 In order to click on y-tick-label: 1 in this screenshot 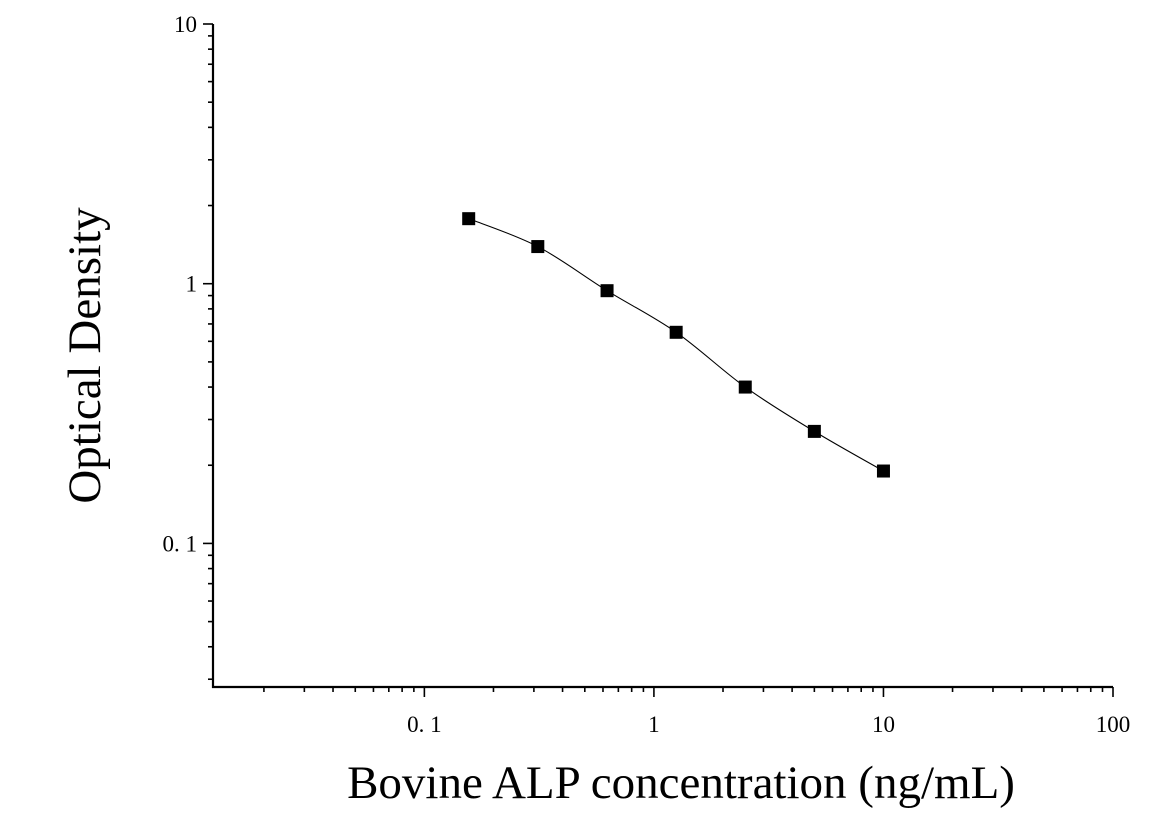, I will do `click(192, 284)`.